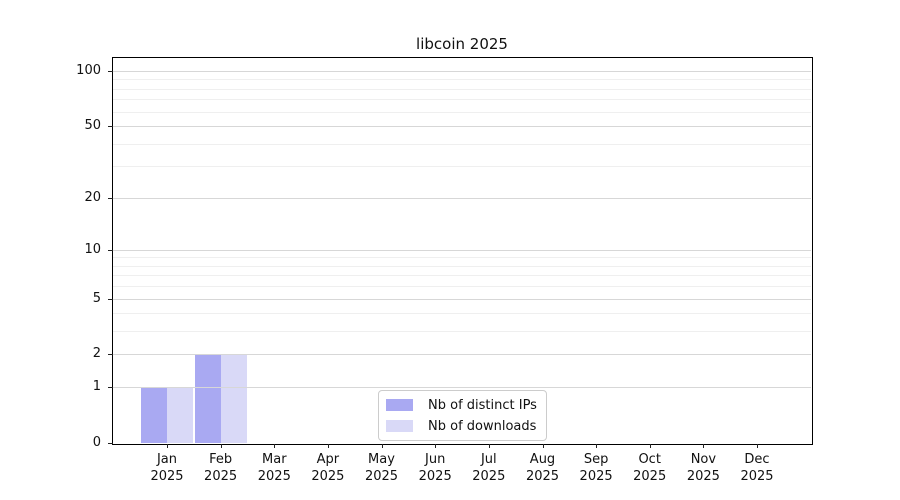 The image size is (900, 500). I want to click on x-tick-month: Jul, so click(488, 459).